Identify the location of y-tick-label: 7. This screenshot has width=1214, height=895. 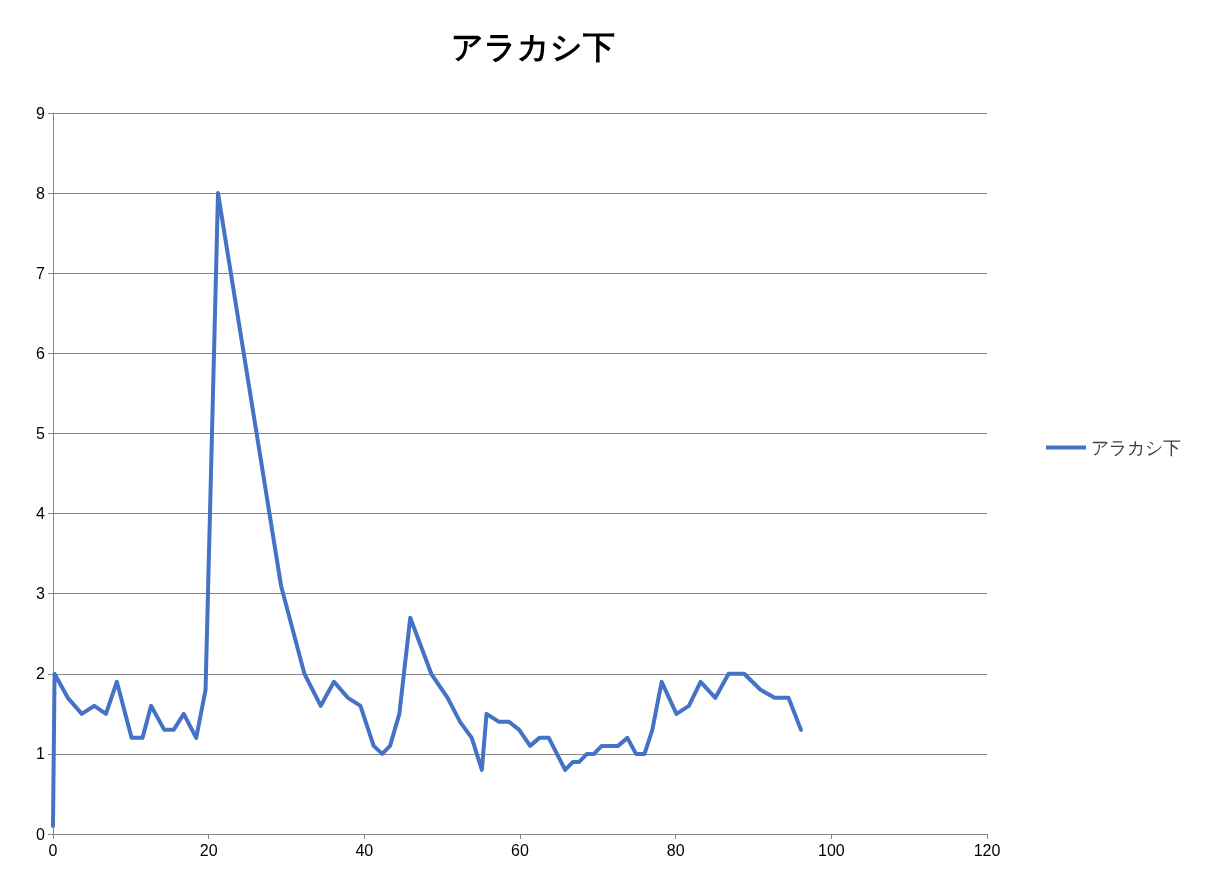
(41, 273).